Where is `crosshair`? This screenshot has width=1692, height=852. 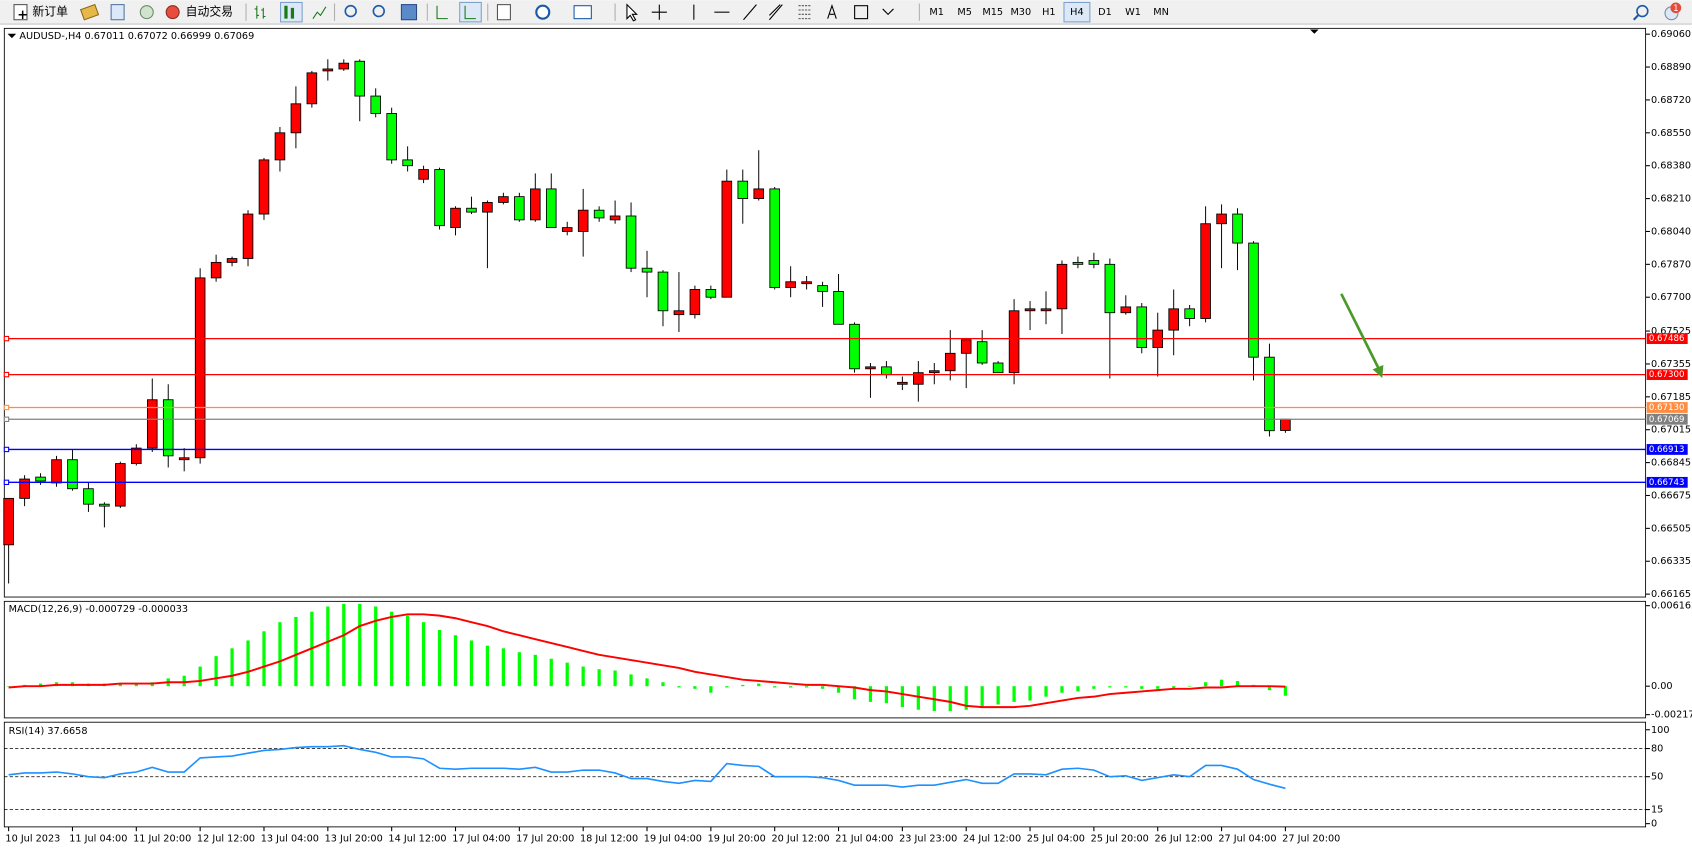
crosshair is located at coordinates (659, 12).